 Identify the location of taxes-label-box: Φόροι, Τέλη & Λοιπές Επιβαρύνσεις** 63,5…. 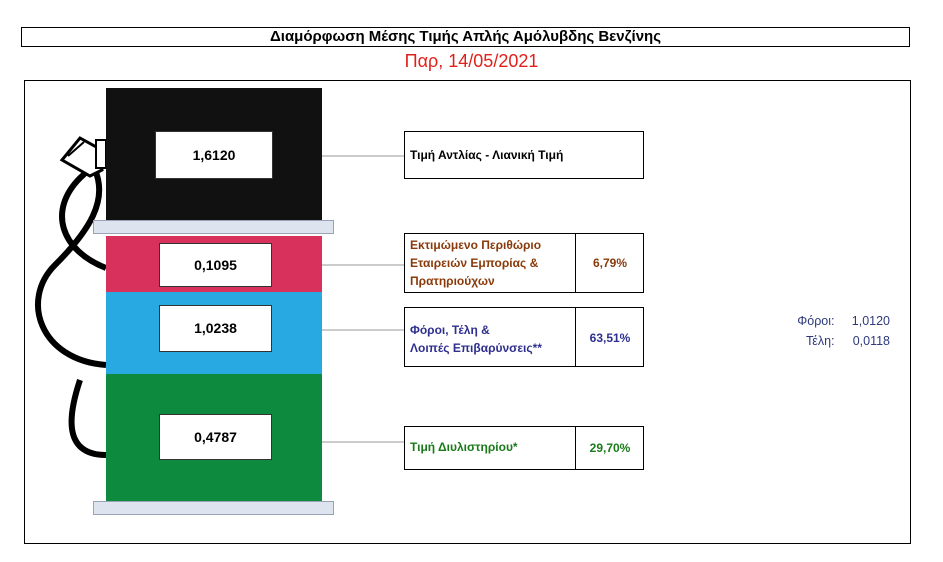
(524, 337).